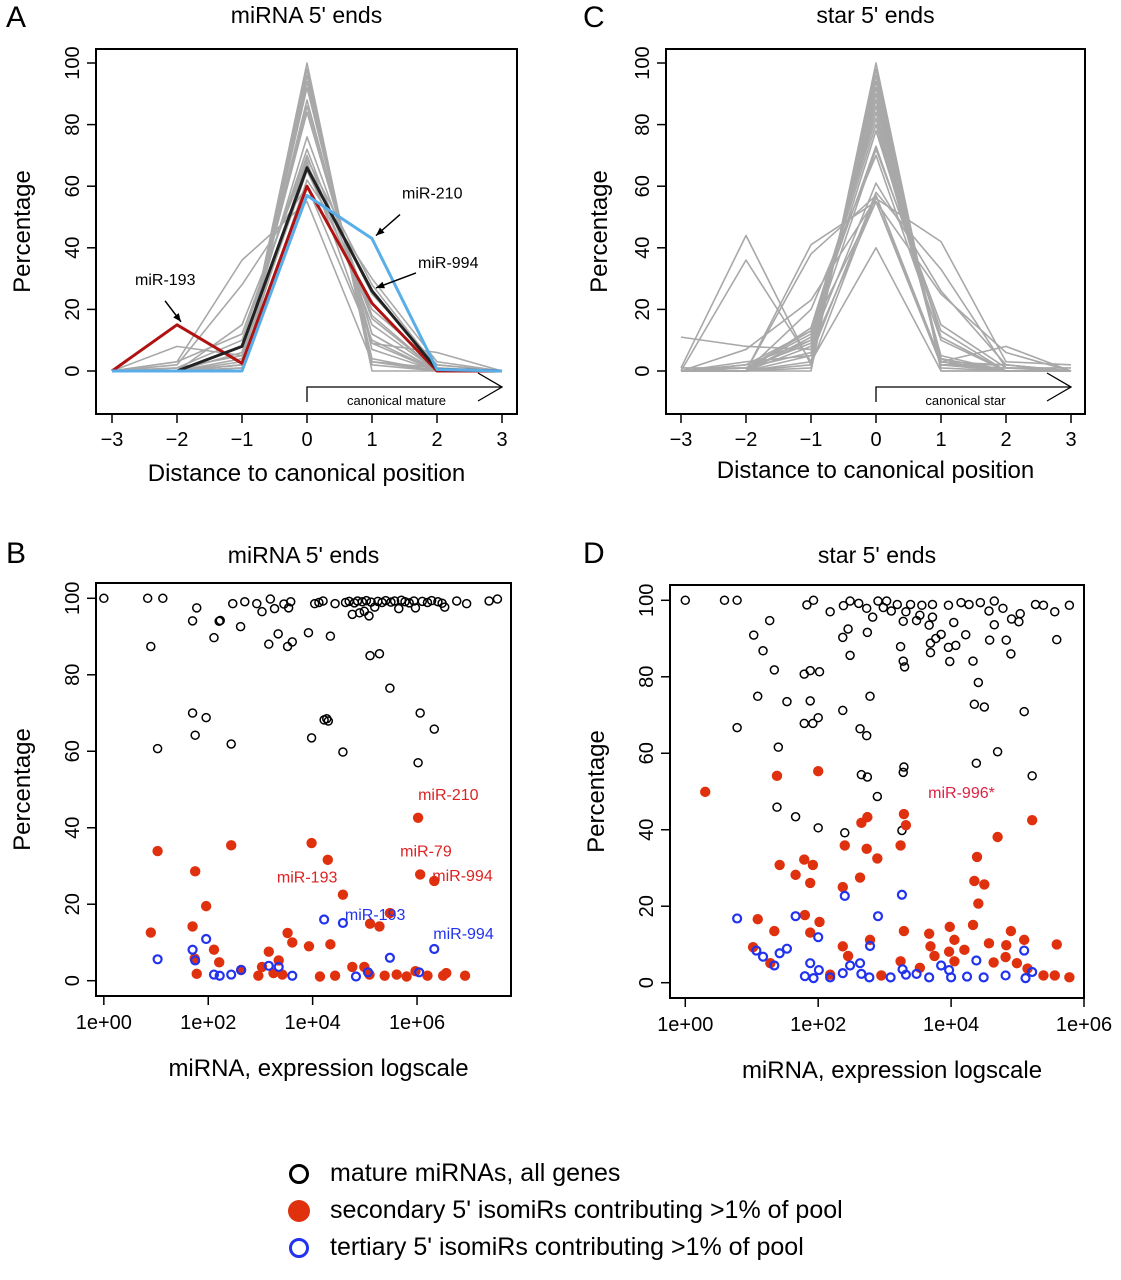 The width and height of the screenshot is (1121, 1280). I want to click on panel-letter: D, so click(594, 553).